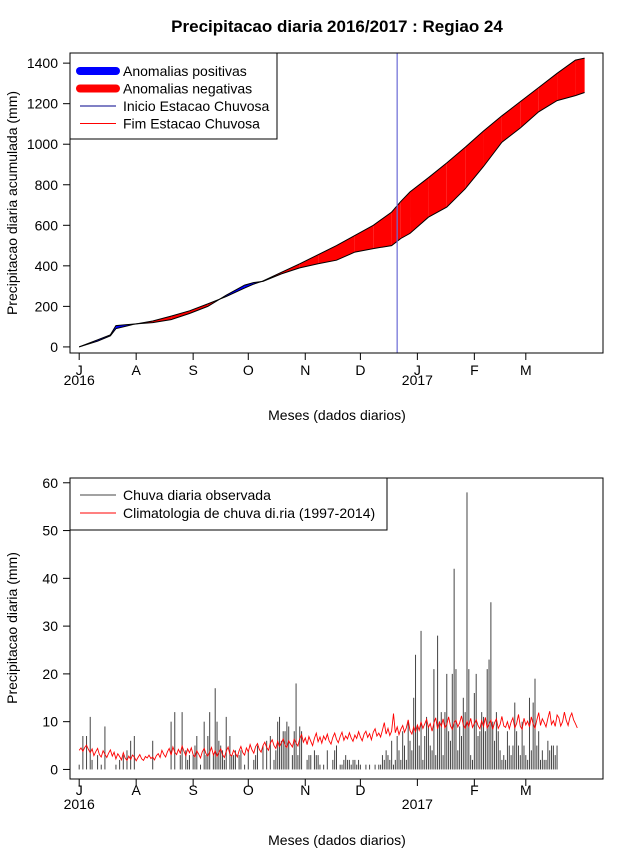  What do you see at coordinates (191, 124) in the screenshot?
I see `legend-label: Fim Estacao Chuvosa` at bounding box center [191, 124].